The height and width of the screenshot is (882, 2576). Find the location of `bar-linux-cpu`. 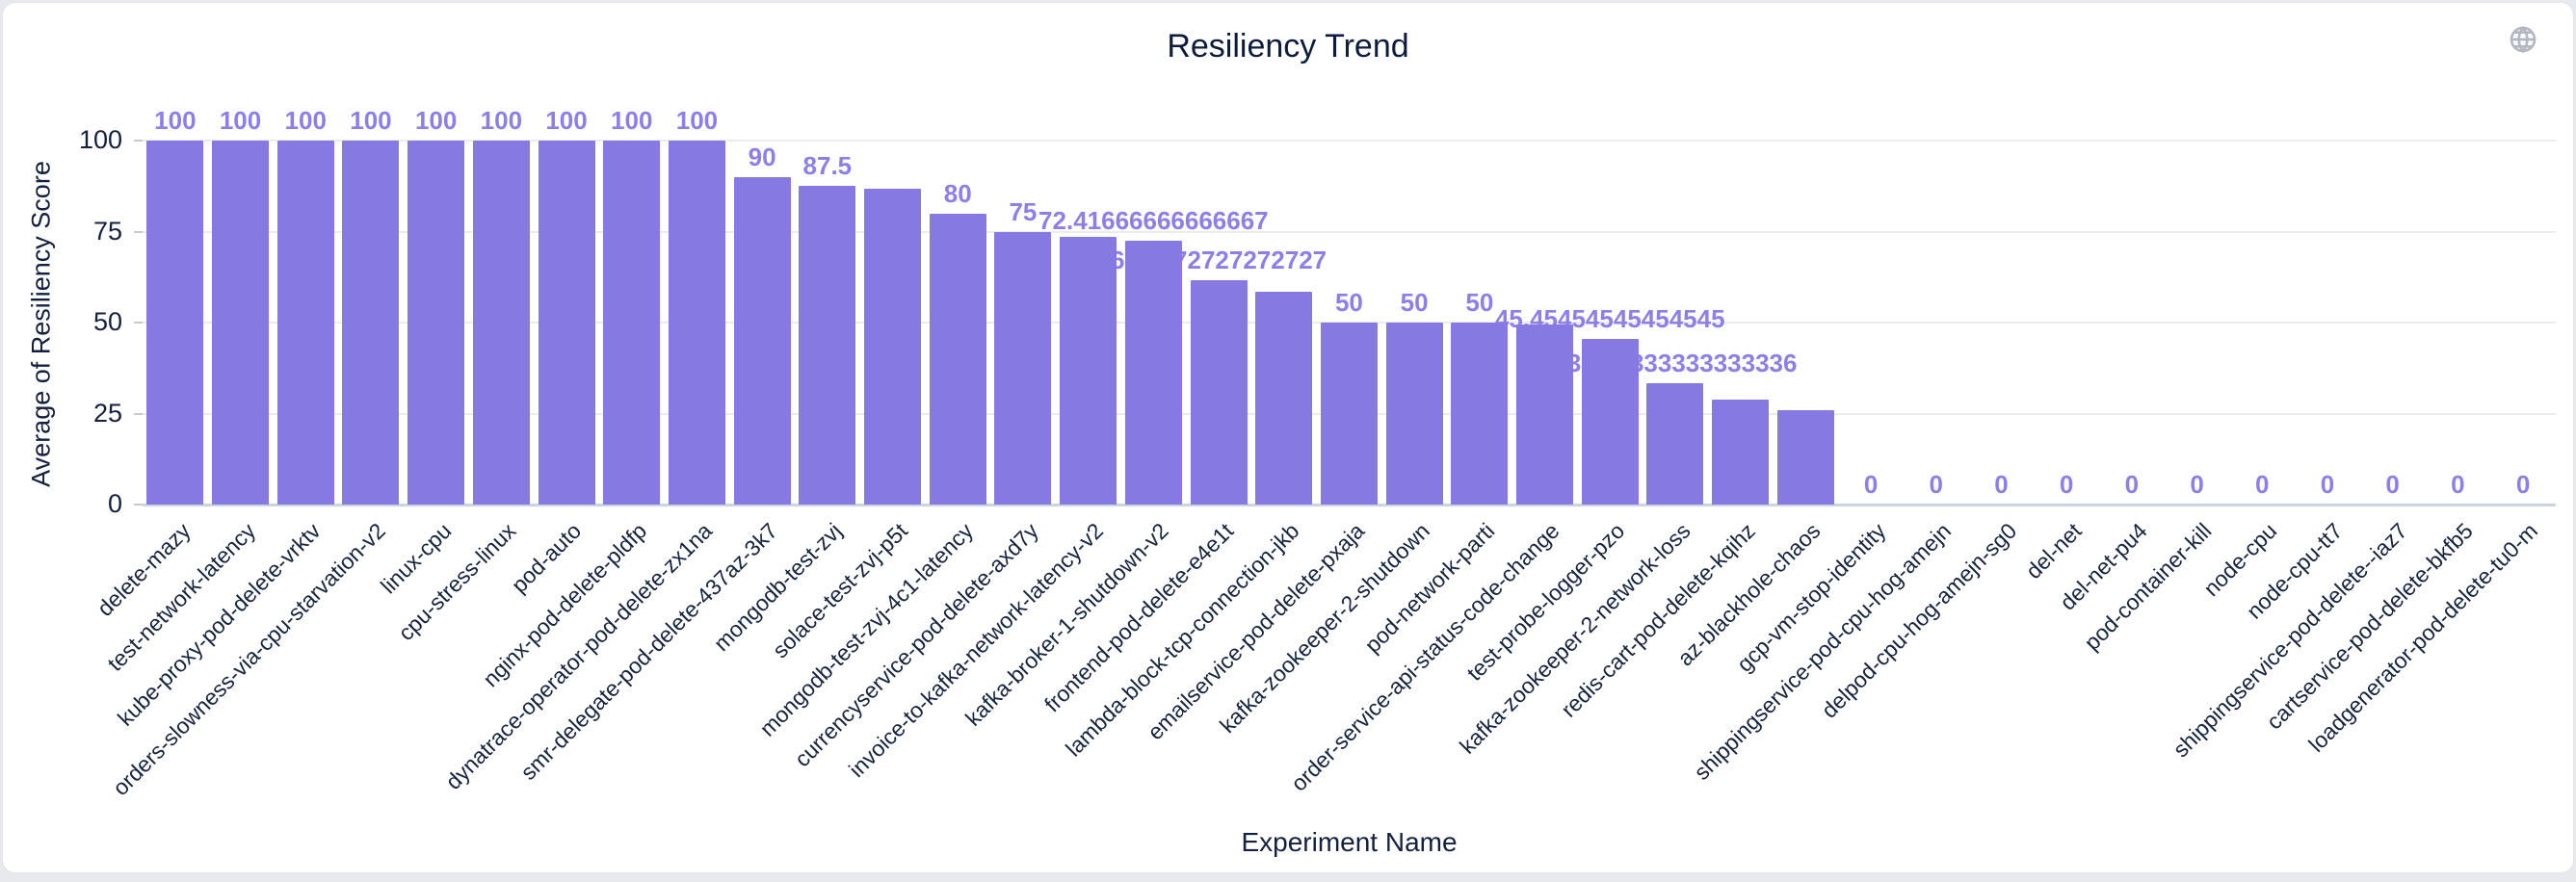

bar-linux-cpu is located at coordinates (436, 323).